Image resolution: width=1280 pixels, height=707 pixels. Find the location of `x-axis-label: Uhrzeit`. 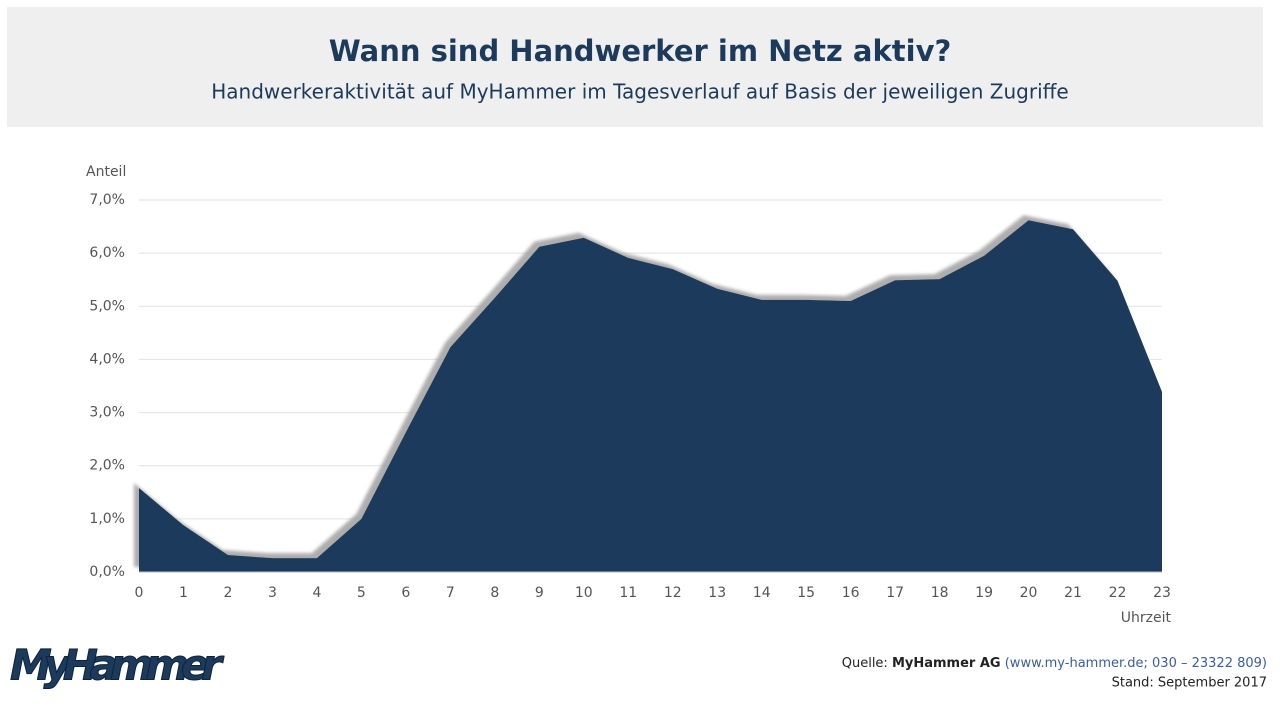

x-axis-label: Uhrzeit is located at coordinates (1146, 618).